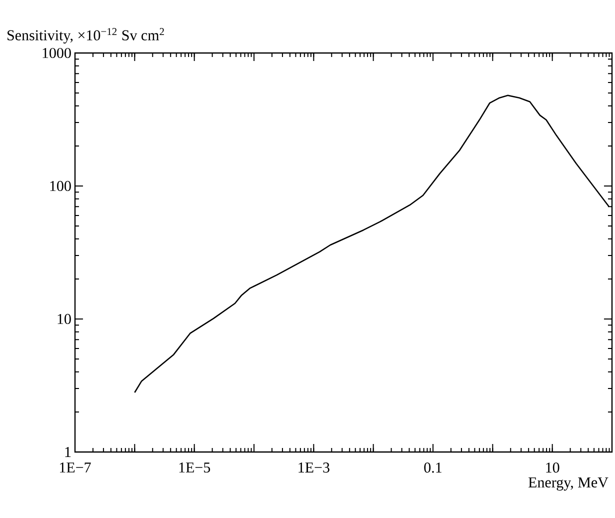  Describe the element at coordinates (553, 467) in the screenshot. I see `x-tick-label: 10` at that location.